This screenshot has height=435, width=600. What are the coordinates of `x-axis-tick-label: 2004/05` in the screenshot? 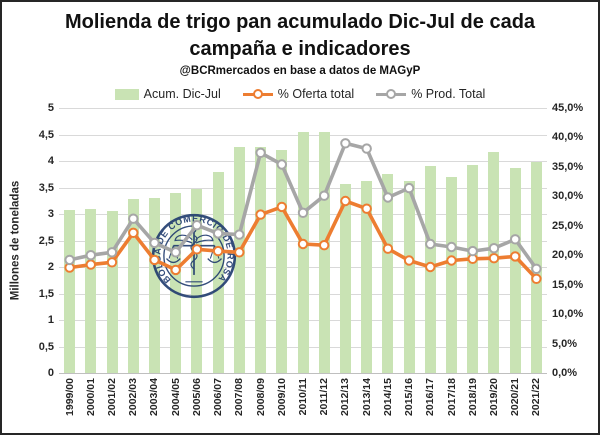 It's located at (175, 397).